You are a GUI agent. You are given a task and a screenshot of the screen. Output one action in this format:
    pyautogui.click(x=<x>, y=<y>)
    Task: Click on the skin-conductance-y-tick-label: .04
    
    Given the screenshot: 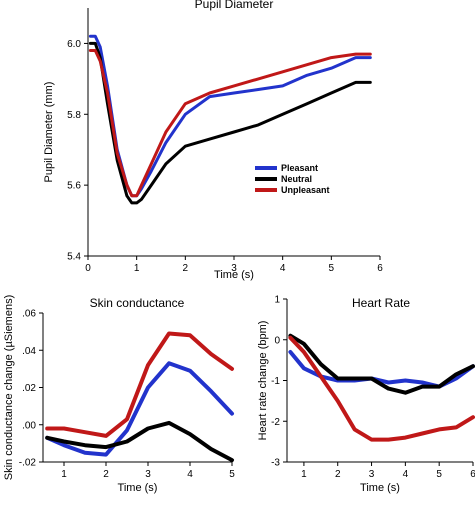 What is the action you would take?
    pyautogui.click(x=29, y=351)
    